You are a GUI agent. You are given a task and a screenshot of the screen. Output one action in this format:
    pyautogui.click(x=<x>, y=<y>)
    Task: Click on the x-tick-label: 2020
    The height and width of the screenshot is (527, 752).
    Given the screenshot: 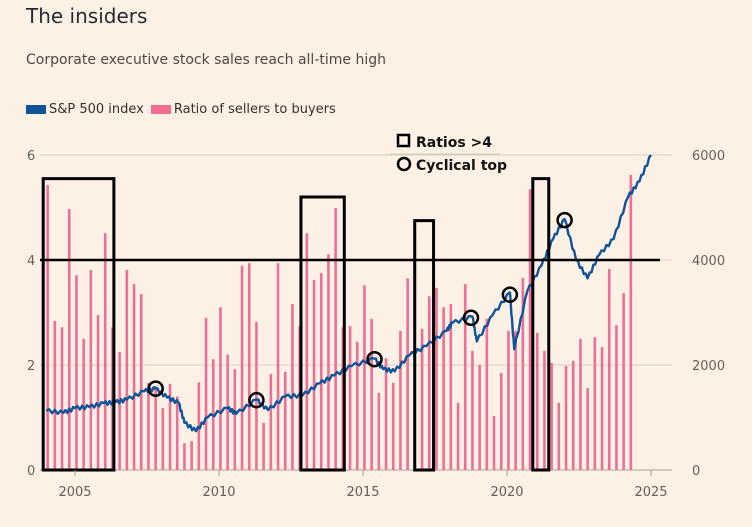 What is the action you would take?
    pyautogui.click(x=506, y=492)
    